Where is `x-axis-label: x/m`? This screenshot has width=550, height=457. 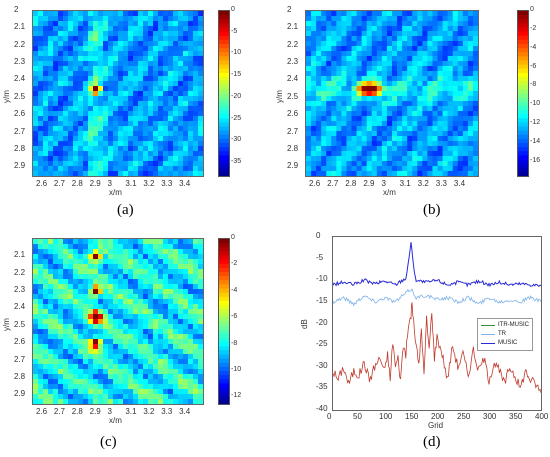 x-axis-label: x/m is located at coordinates (115, 192).